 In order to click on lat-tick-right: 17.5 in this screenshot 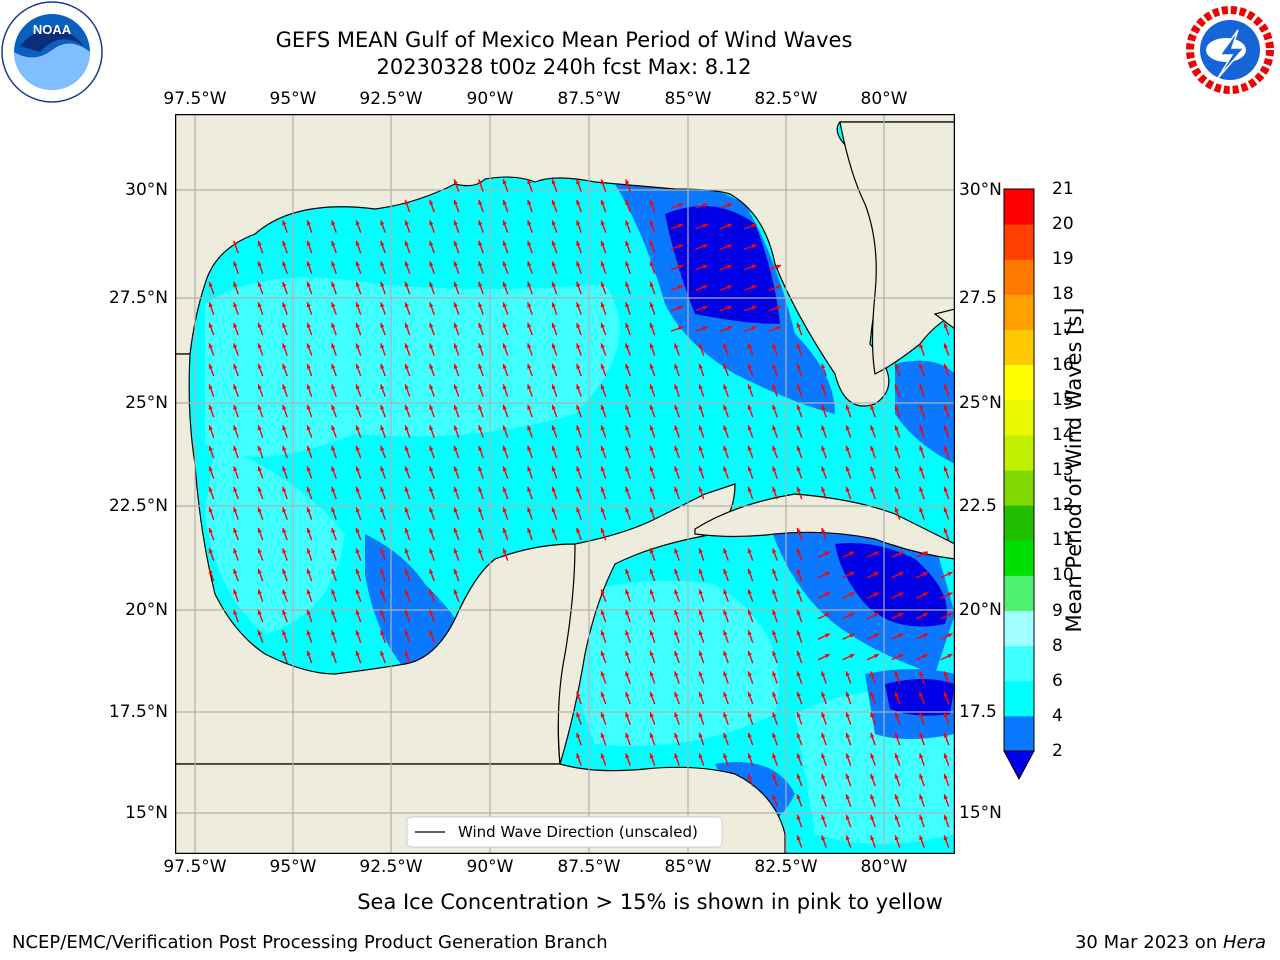, I will do `click(978, 712)`.